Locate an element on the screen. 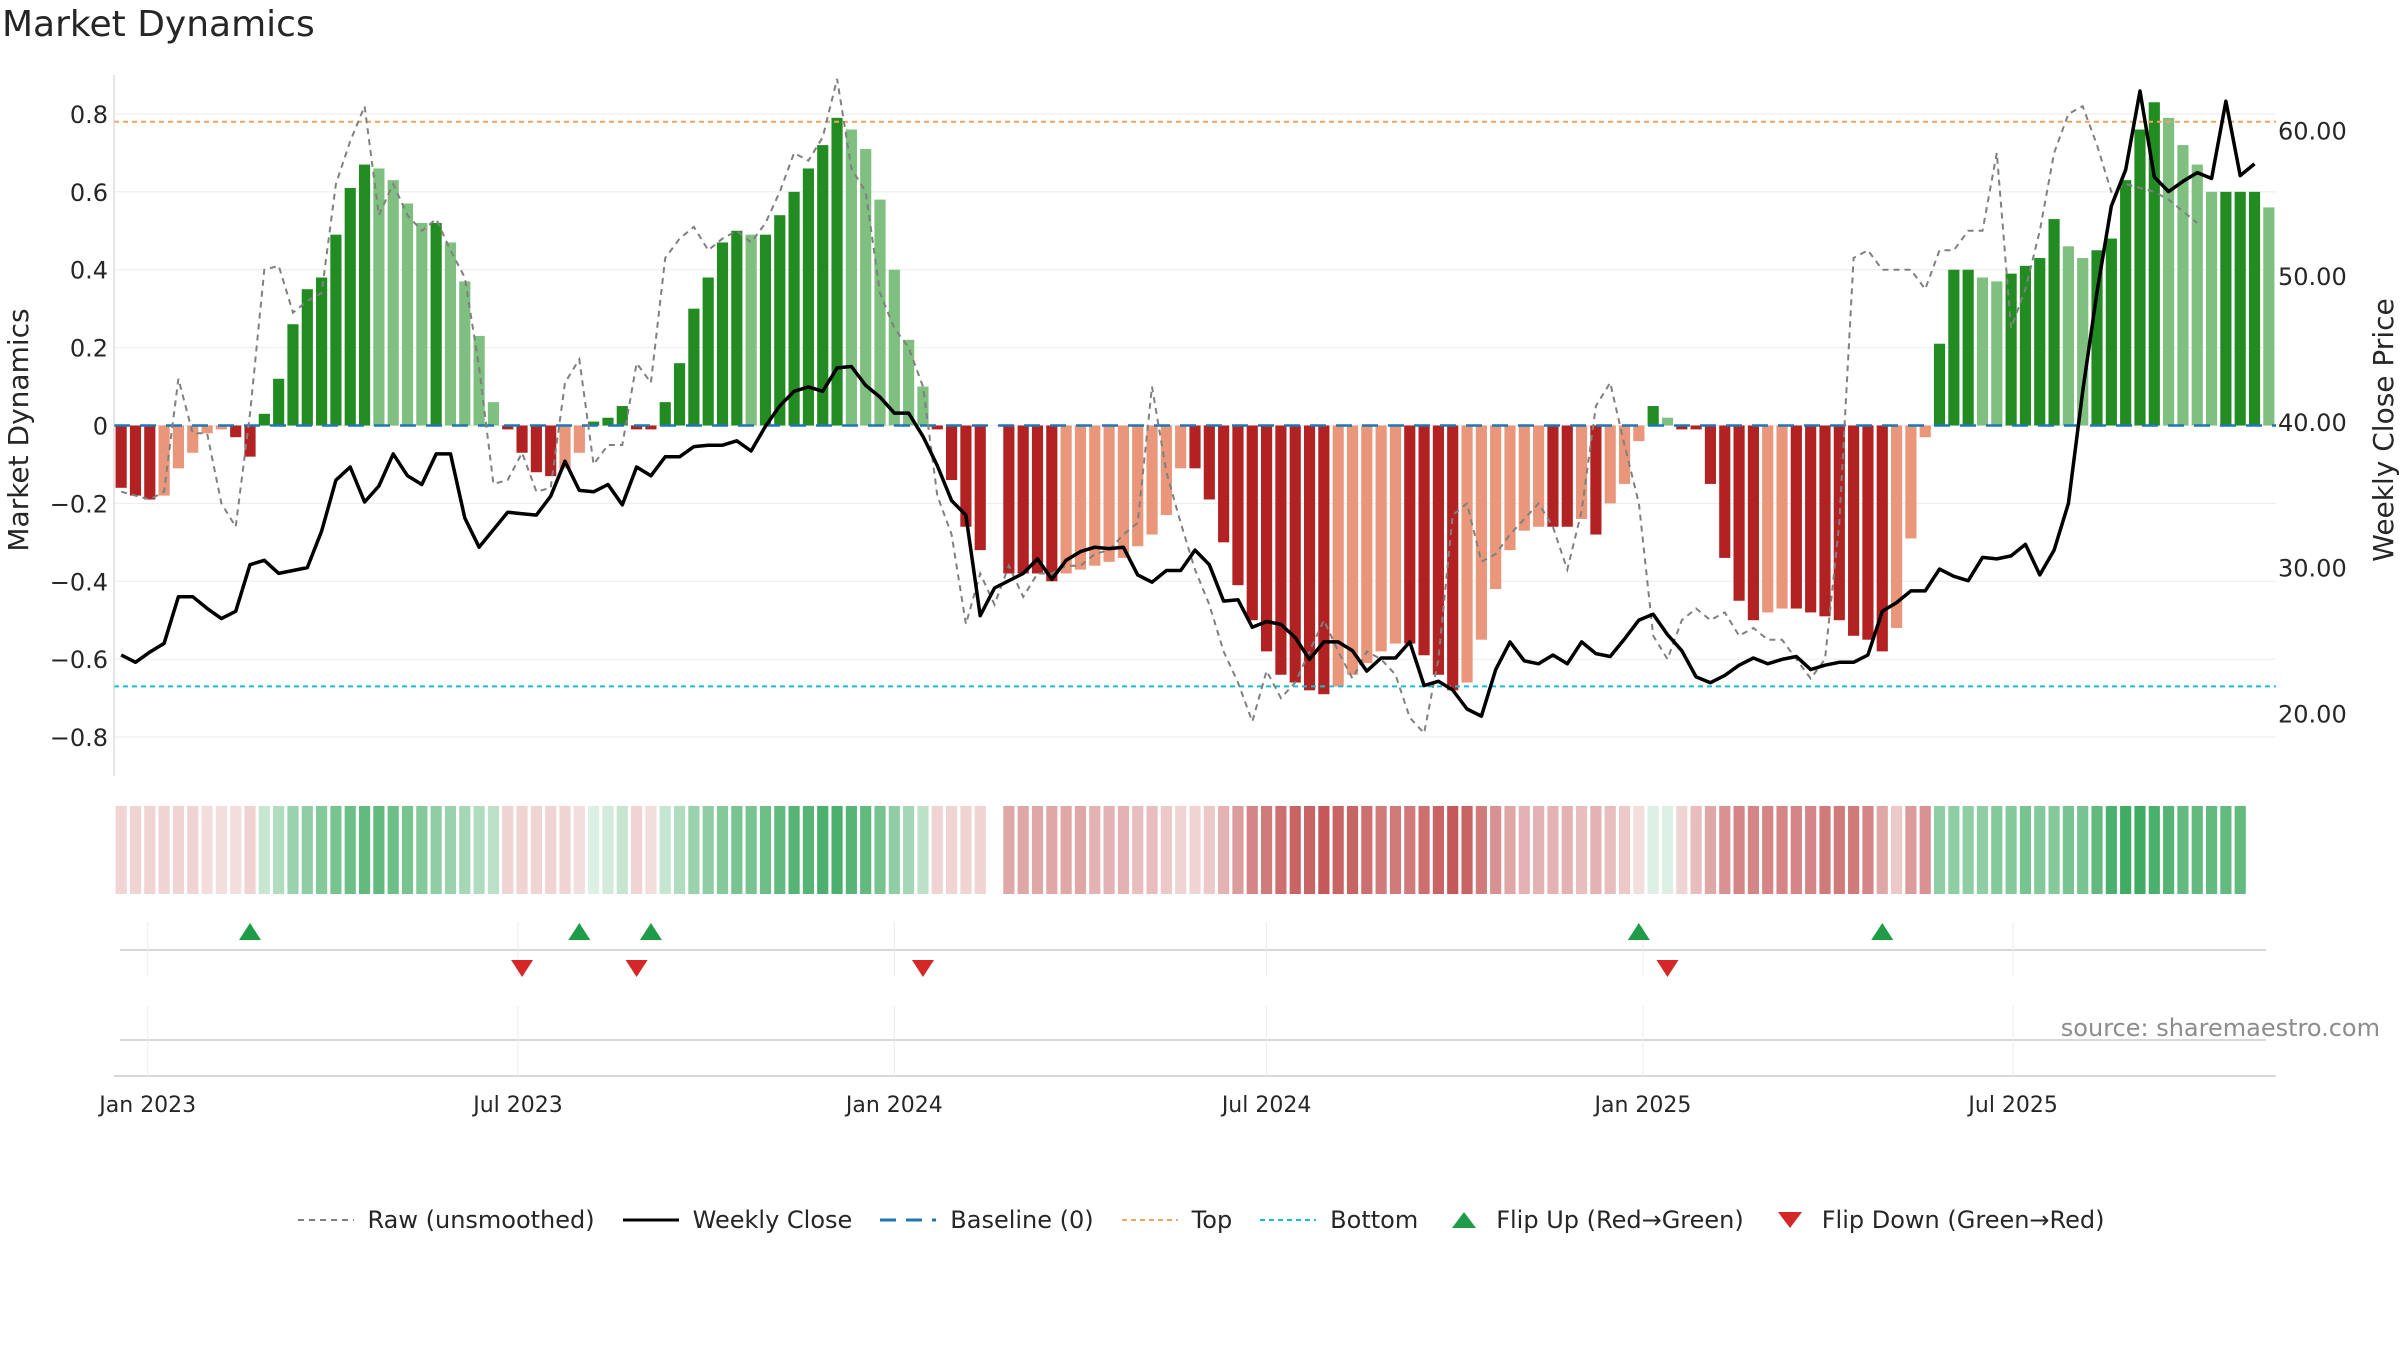  y-left-tick-label: 0.4 is located at coordinates (89, 271).